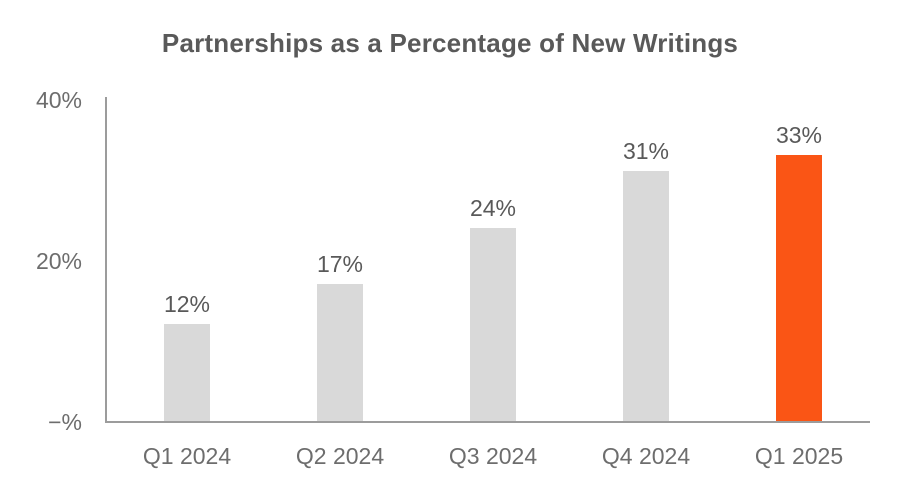 Image resolution: width=900 pixels, height=500 pixels. I want to click on x-tick-label: Q2 2024, so click(340, 456).